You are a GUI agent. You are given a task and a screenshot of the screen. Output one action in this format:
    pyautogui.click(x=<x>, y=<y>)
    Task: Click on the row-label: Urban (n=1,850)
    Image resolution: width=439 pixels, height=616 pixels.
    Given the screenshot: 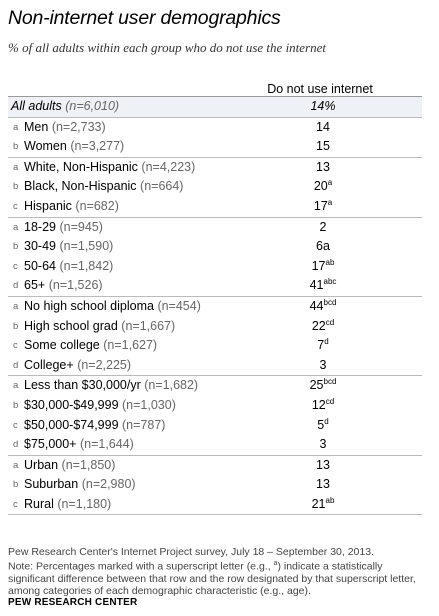 What is the action you would take?
    pyautogui.click(x=69, y=465)
    